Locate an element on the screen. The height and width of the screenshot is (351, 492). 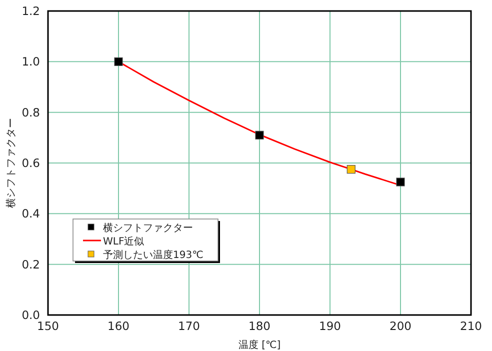
x-tick-label: 190 is located at coordinates (330, 326).